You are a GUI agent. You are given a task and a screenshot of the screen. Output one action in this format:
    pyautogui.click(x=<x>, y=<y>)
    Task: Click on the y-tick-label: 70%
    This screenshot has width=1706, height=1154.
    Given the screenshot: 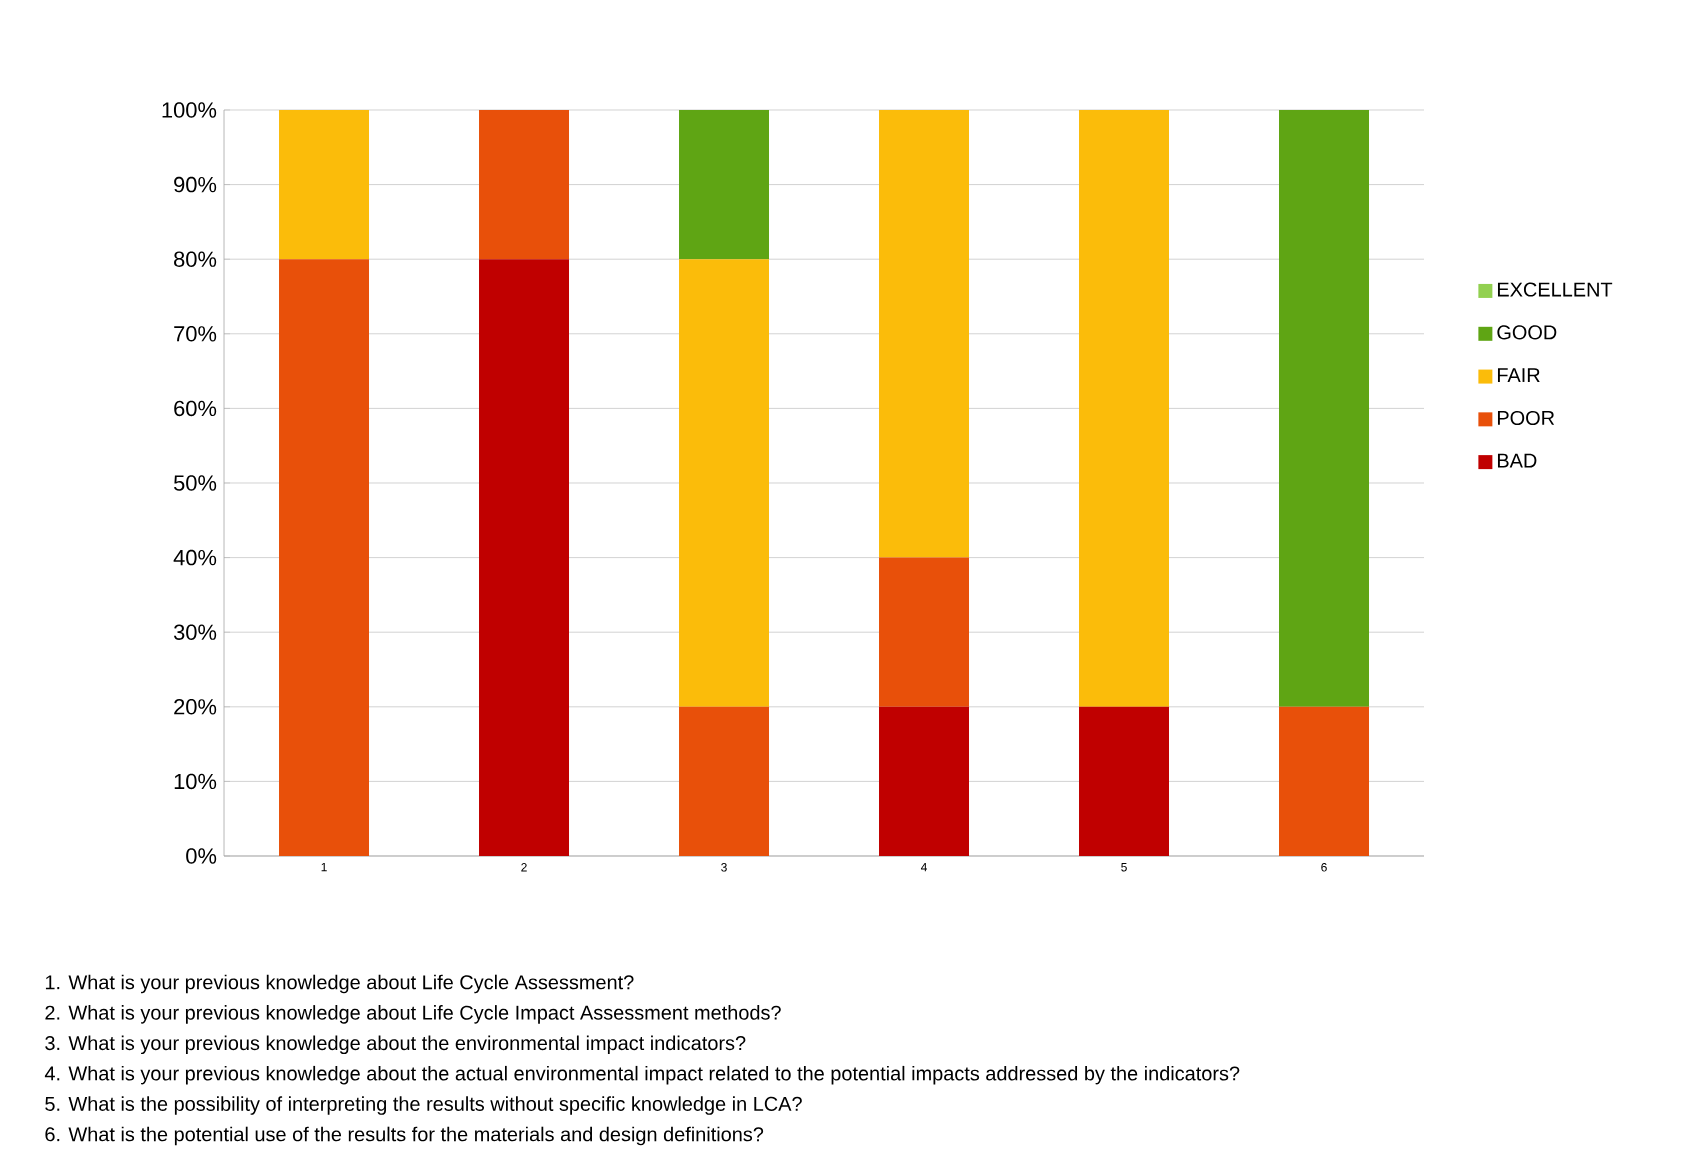 What is the action you would take?
    pyautogui.click(x=195, y=334)
    